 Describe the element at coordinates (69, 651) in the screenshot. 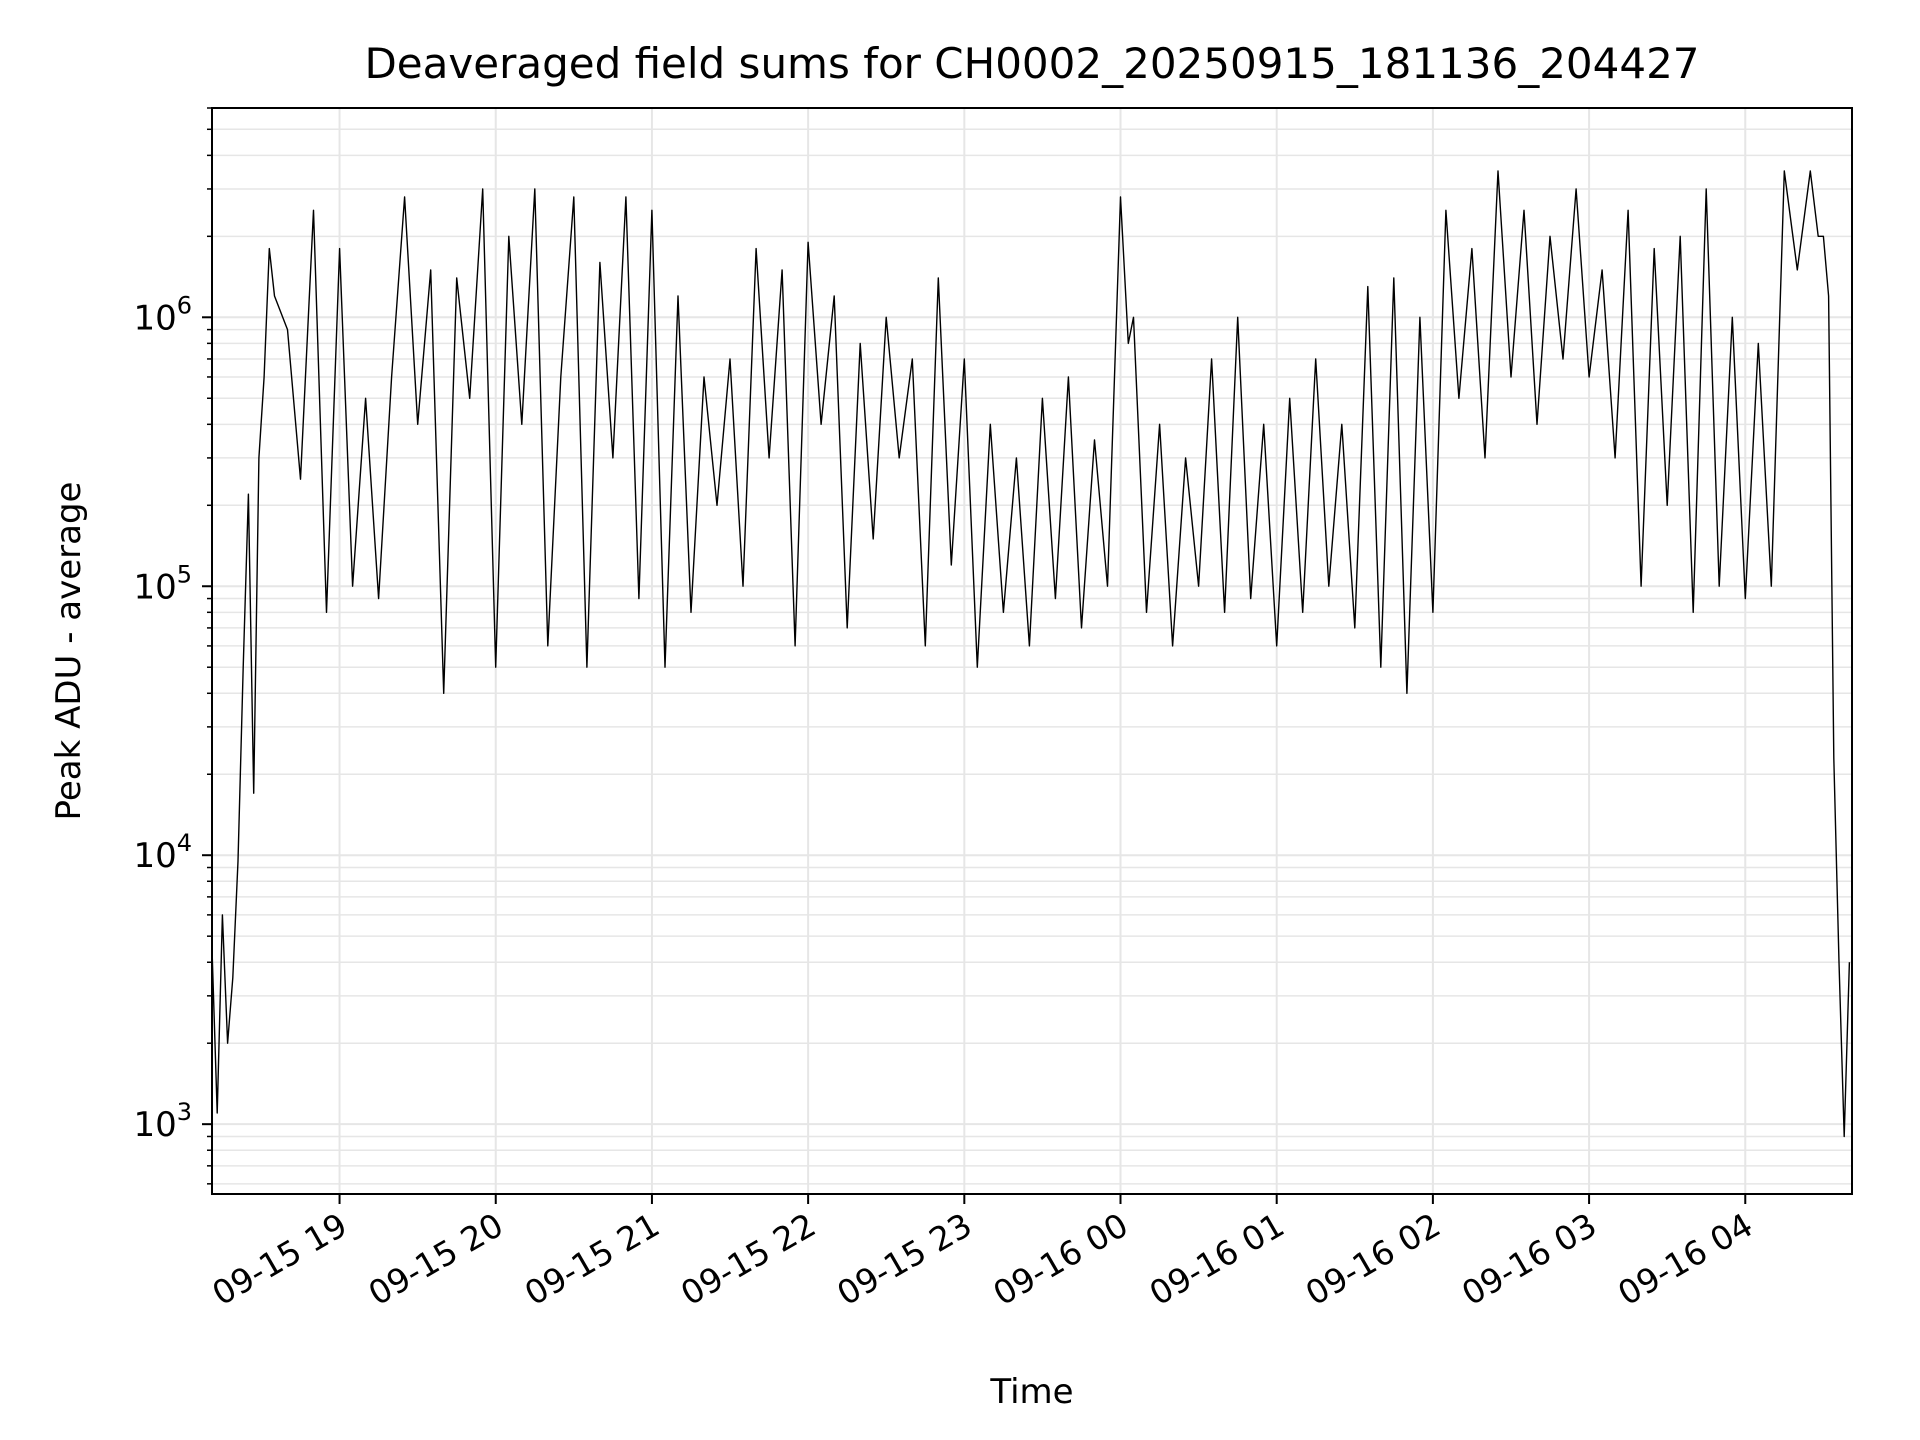

I see `y-axis-label: Peak ADU - average` at that location.